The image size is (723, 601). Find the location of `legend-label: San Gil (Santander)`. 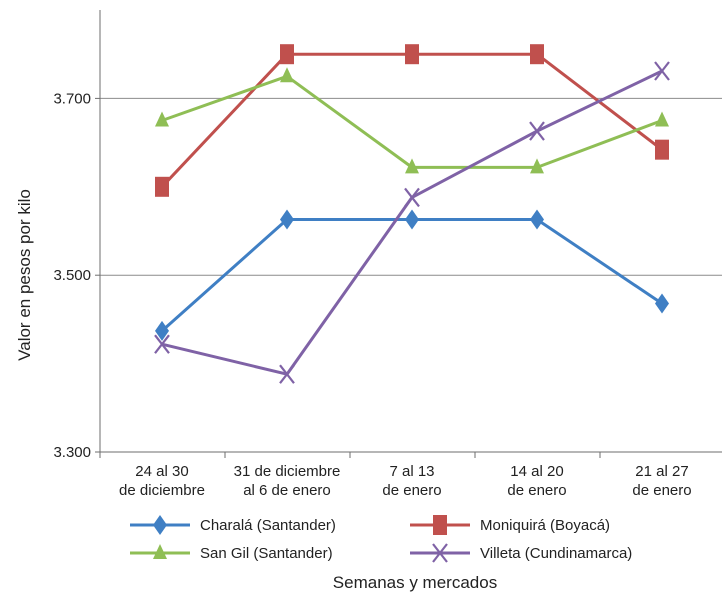

legend-label: San Gil (Santander) is located at coordinates (266, 553).